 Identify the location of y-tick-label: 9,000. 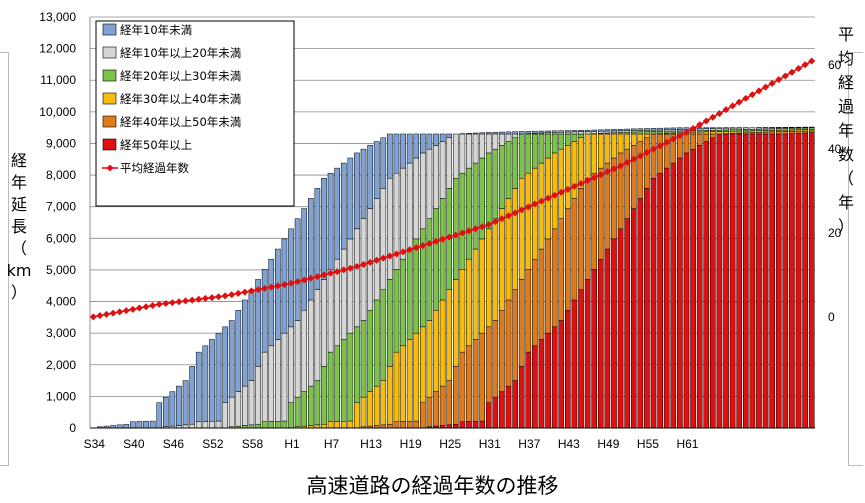
(61, 143).